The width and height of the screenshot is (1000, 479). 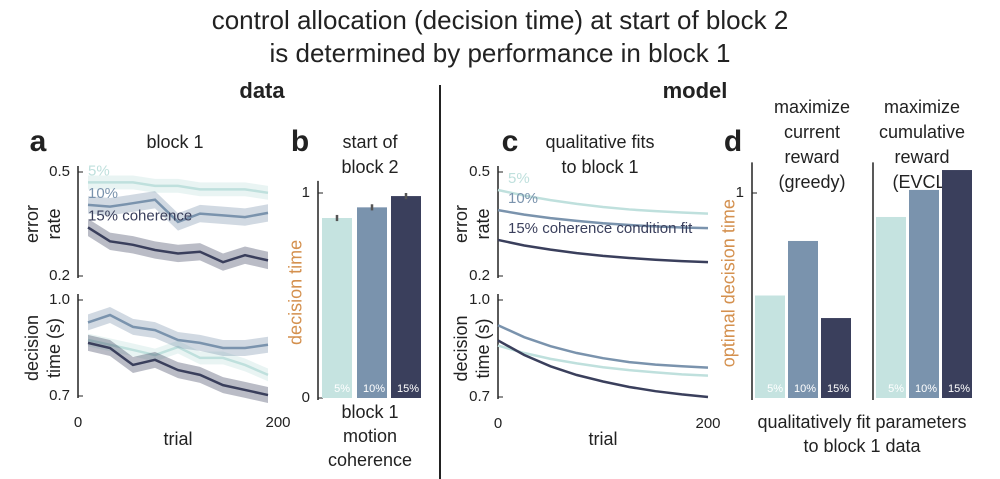 What do you see at coordinates (599, 167) in the screenshot?
I see `panel-title: to block 1` at bounding box center [599, 167].